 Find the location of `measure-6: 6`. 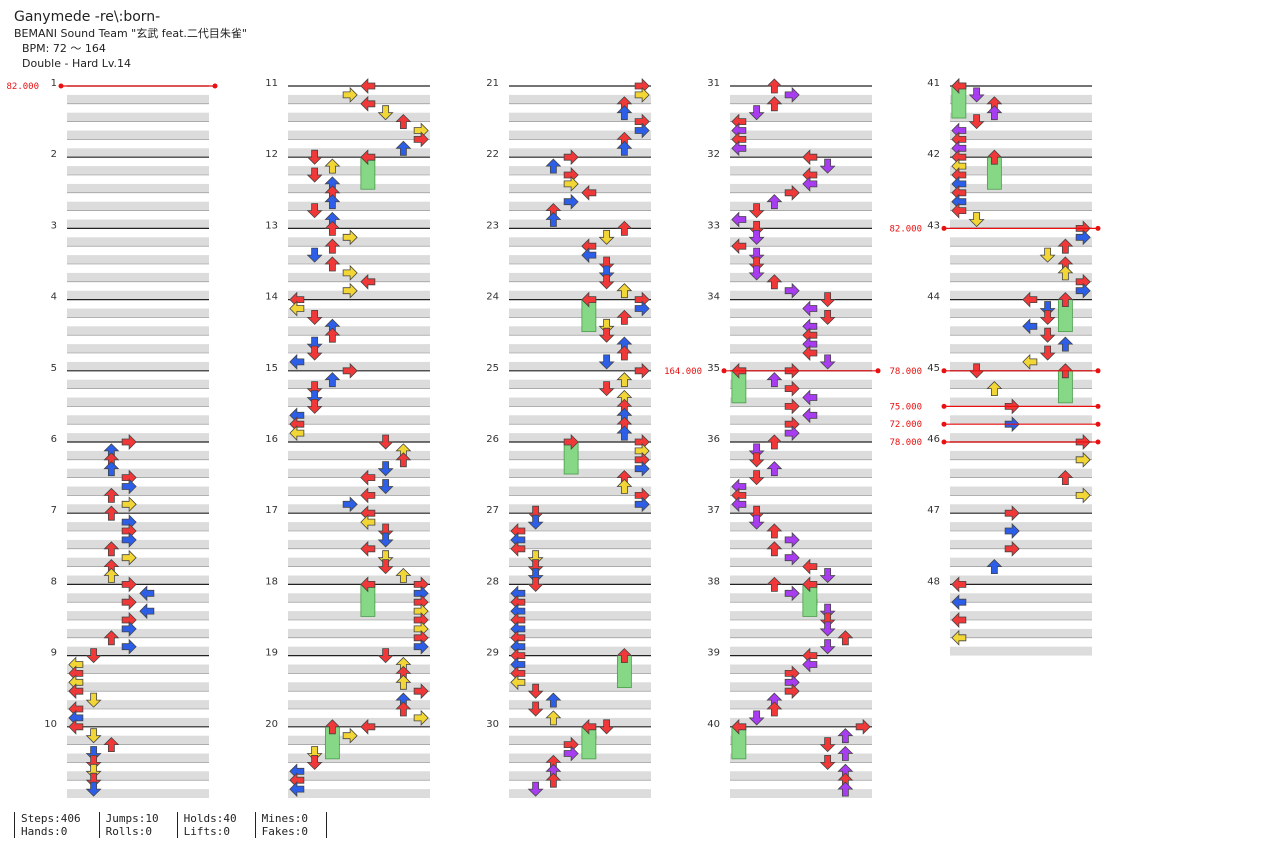

measure-6: 6 is located at coordinates (130, 474).